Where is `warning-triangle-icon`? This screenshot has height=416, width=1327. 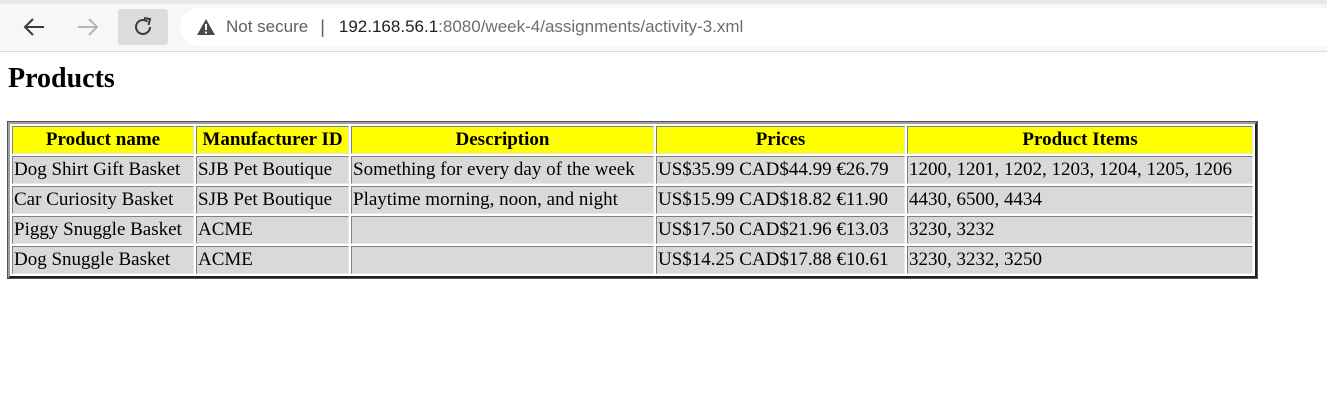 warning-triangle-icon is located at coordinates (206, 27).